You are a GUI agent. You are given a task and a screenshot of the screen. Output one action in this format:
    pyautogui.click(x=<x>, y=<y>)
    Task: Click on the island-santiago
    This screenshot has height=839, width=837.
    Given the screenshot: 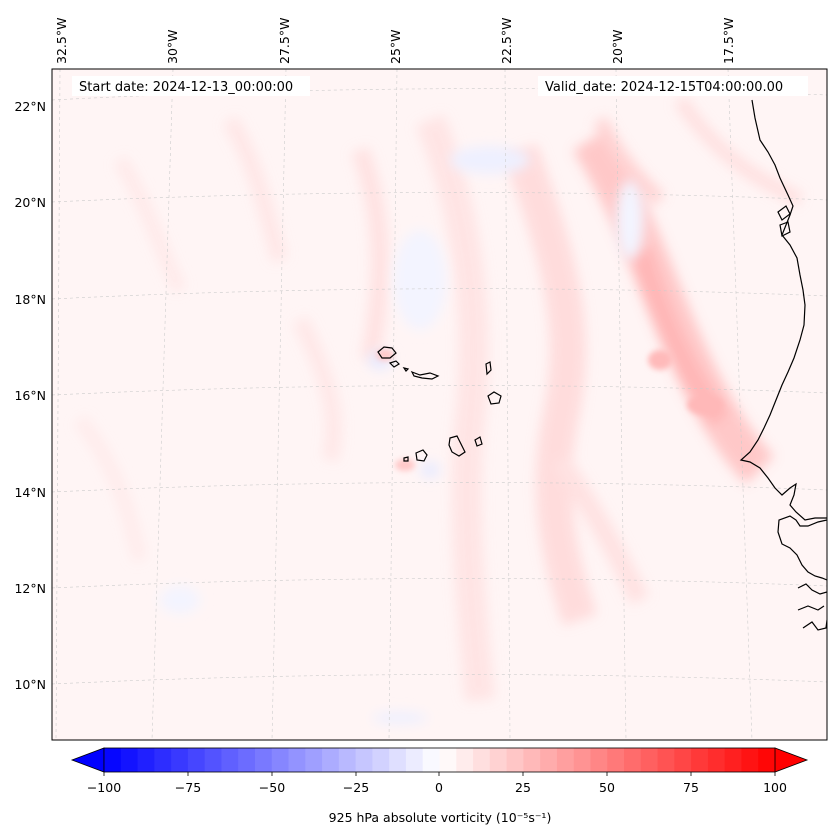 What is the action you would take?
    pyautogui.click(x=457, y=446)
    